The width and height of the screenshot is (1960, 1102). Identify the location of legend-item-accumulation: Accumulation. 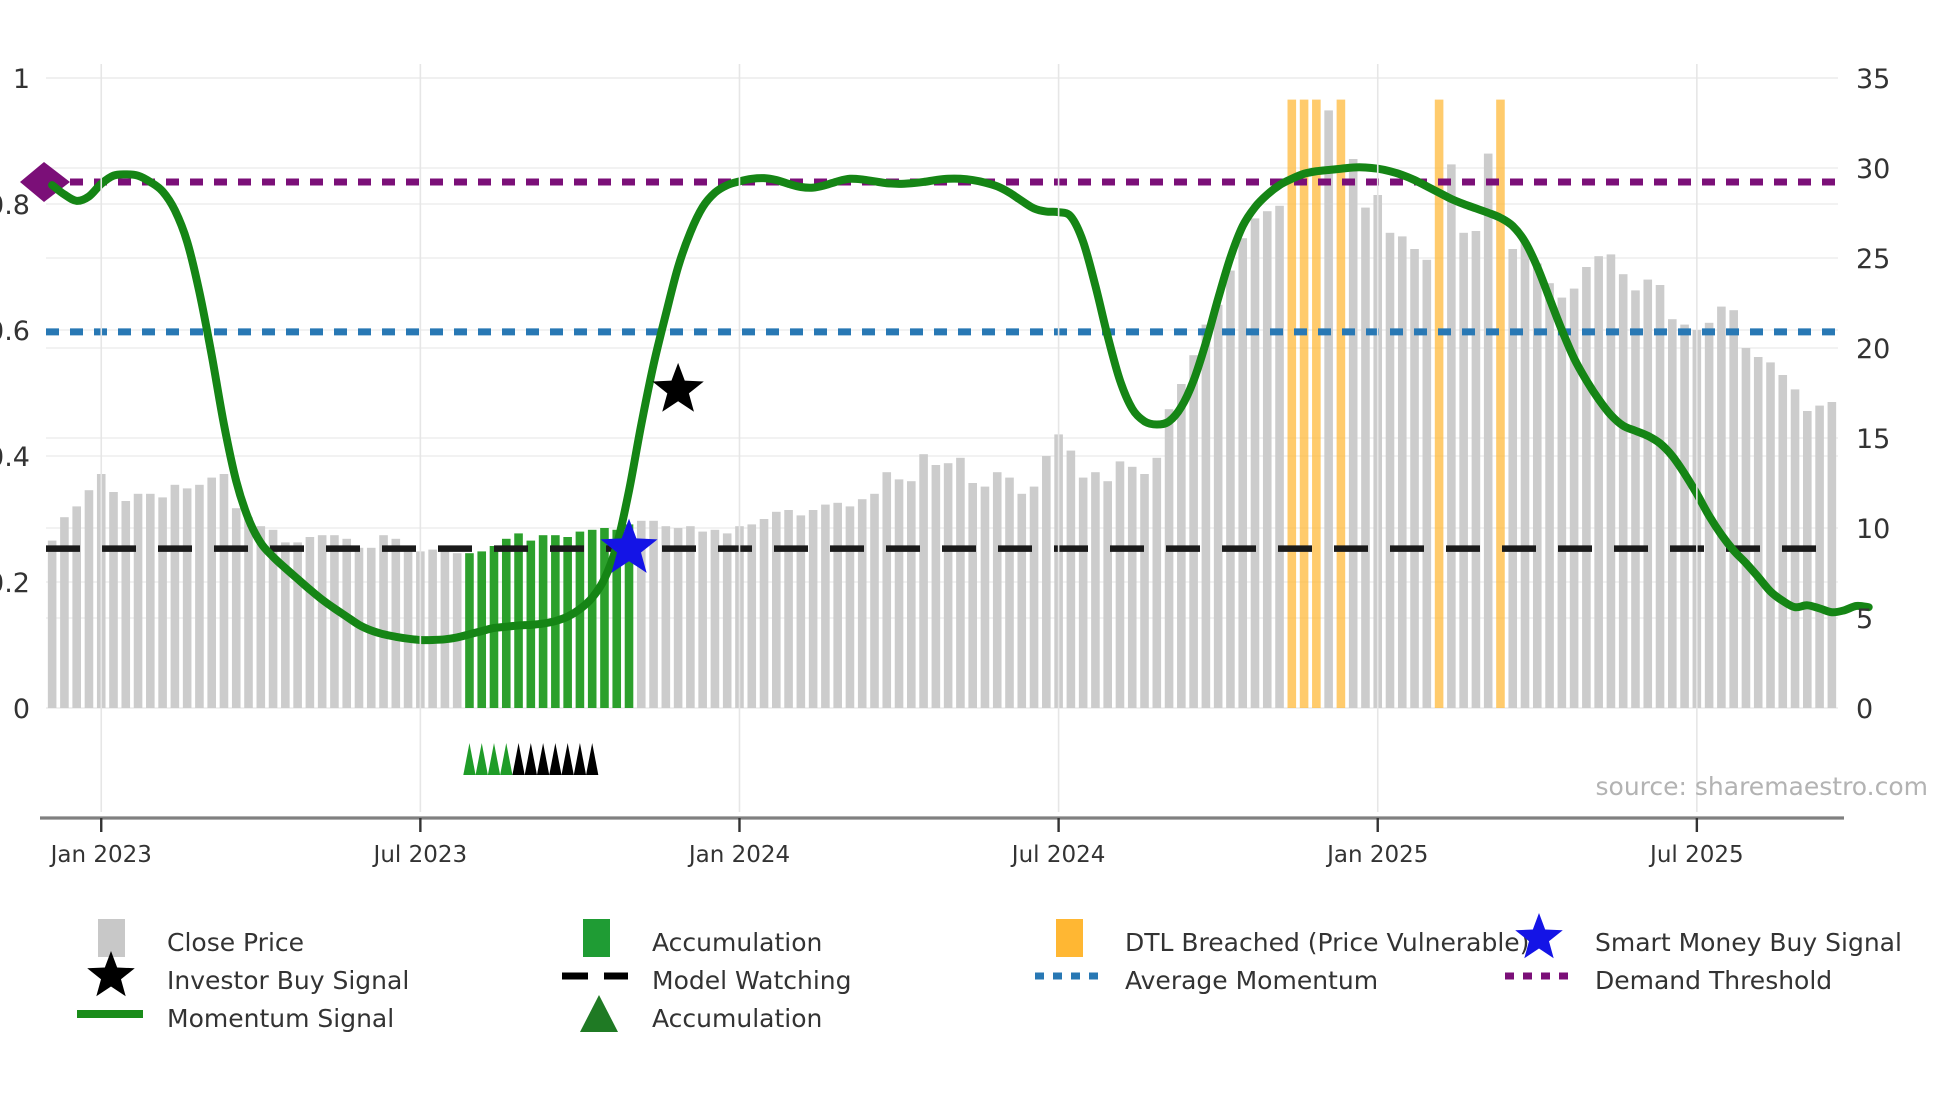
(702, 938).